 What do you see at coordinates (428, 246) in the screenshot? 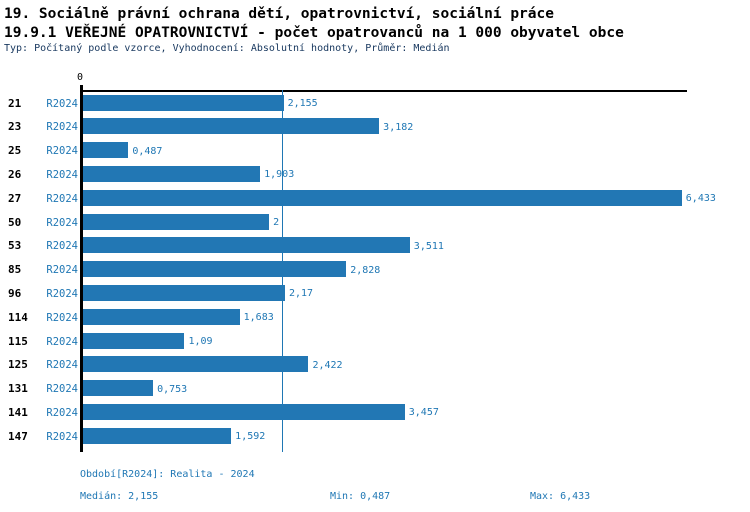
I see `bar-value-label: 3,511` at bounding box center [428, 246].